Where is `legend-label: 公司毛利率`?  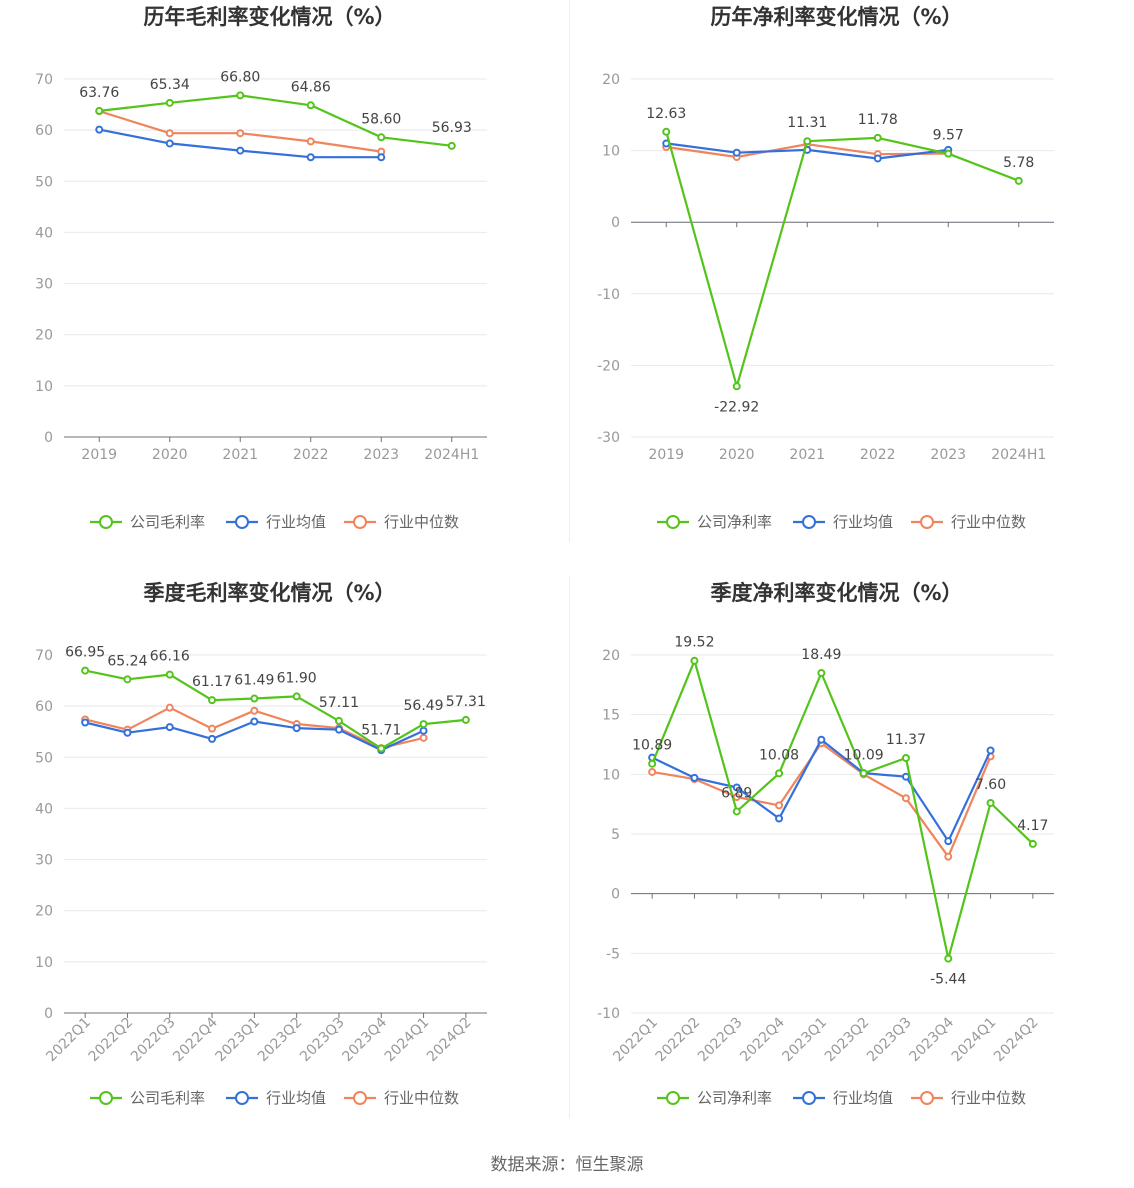
legend-label: 公司毛利率 is located at coordinates (167, 522).